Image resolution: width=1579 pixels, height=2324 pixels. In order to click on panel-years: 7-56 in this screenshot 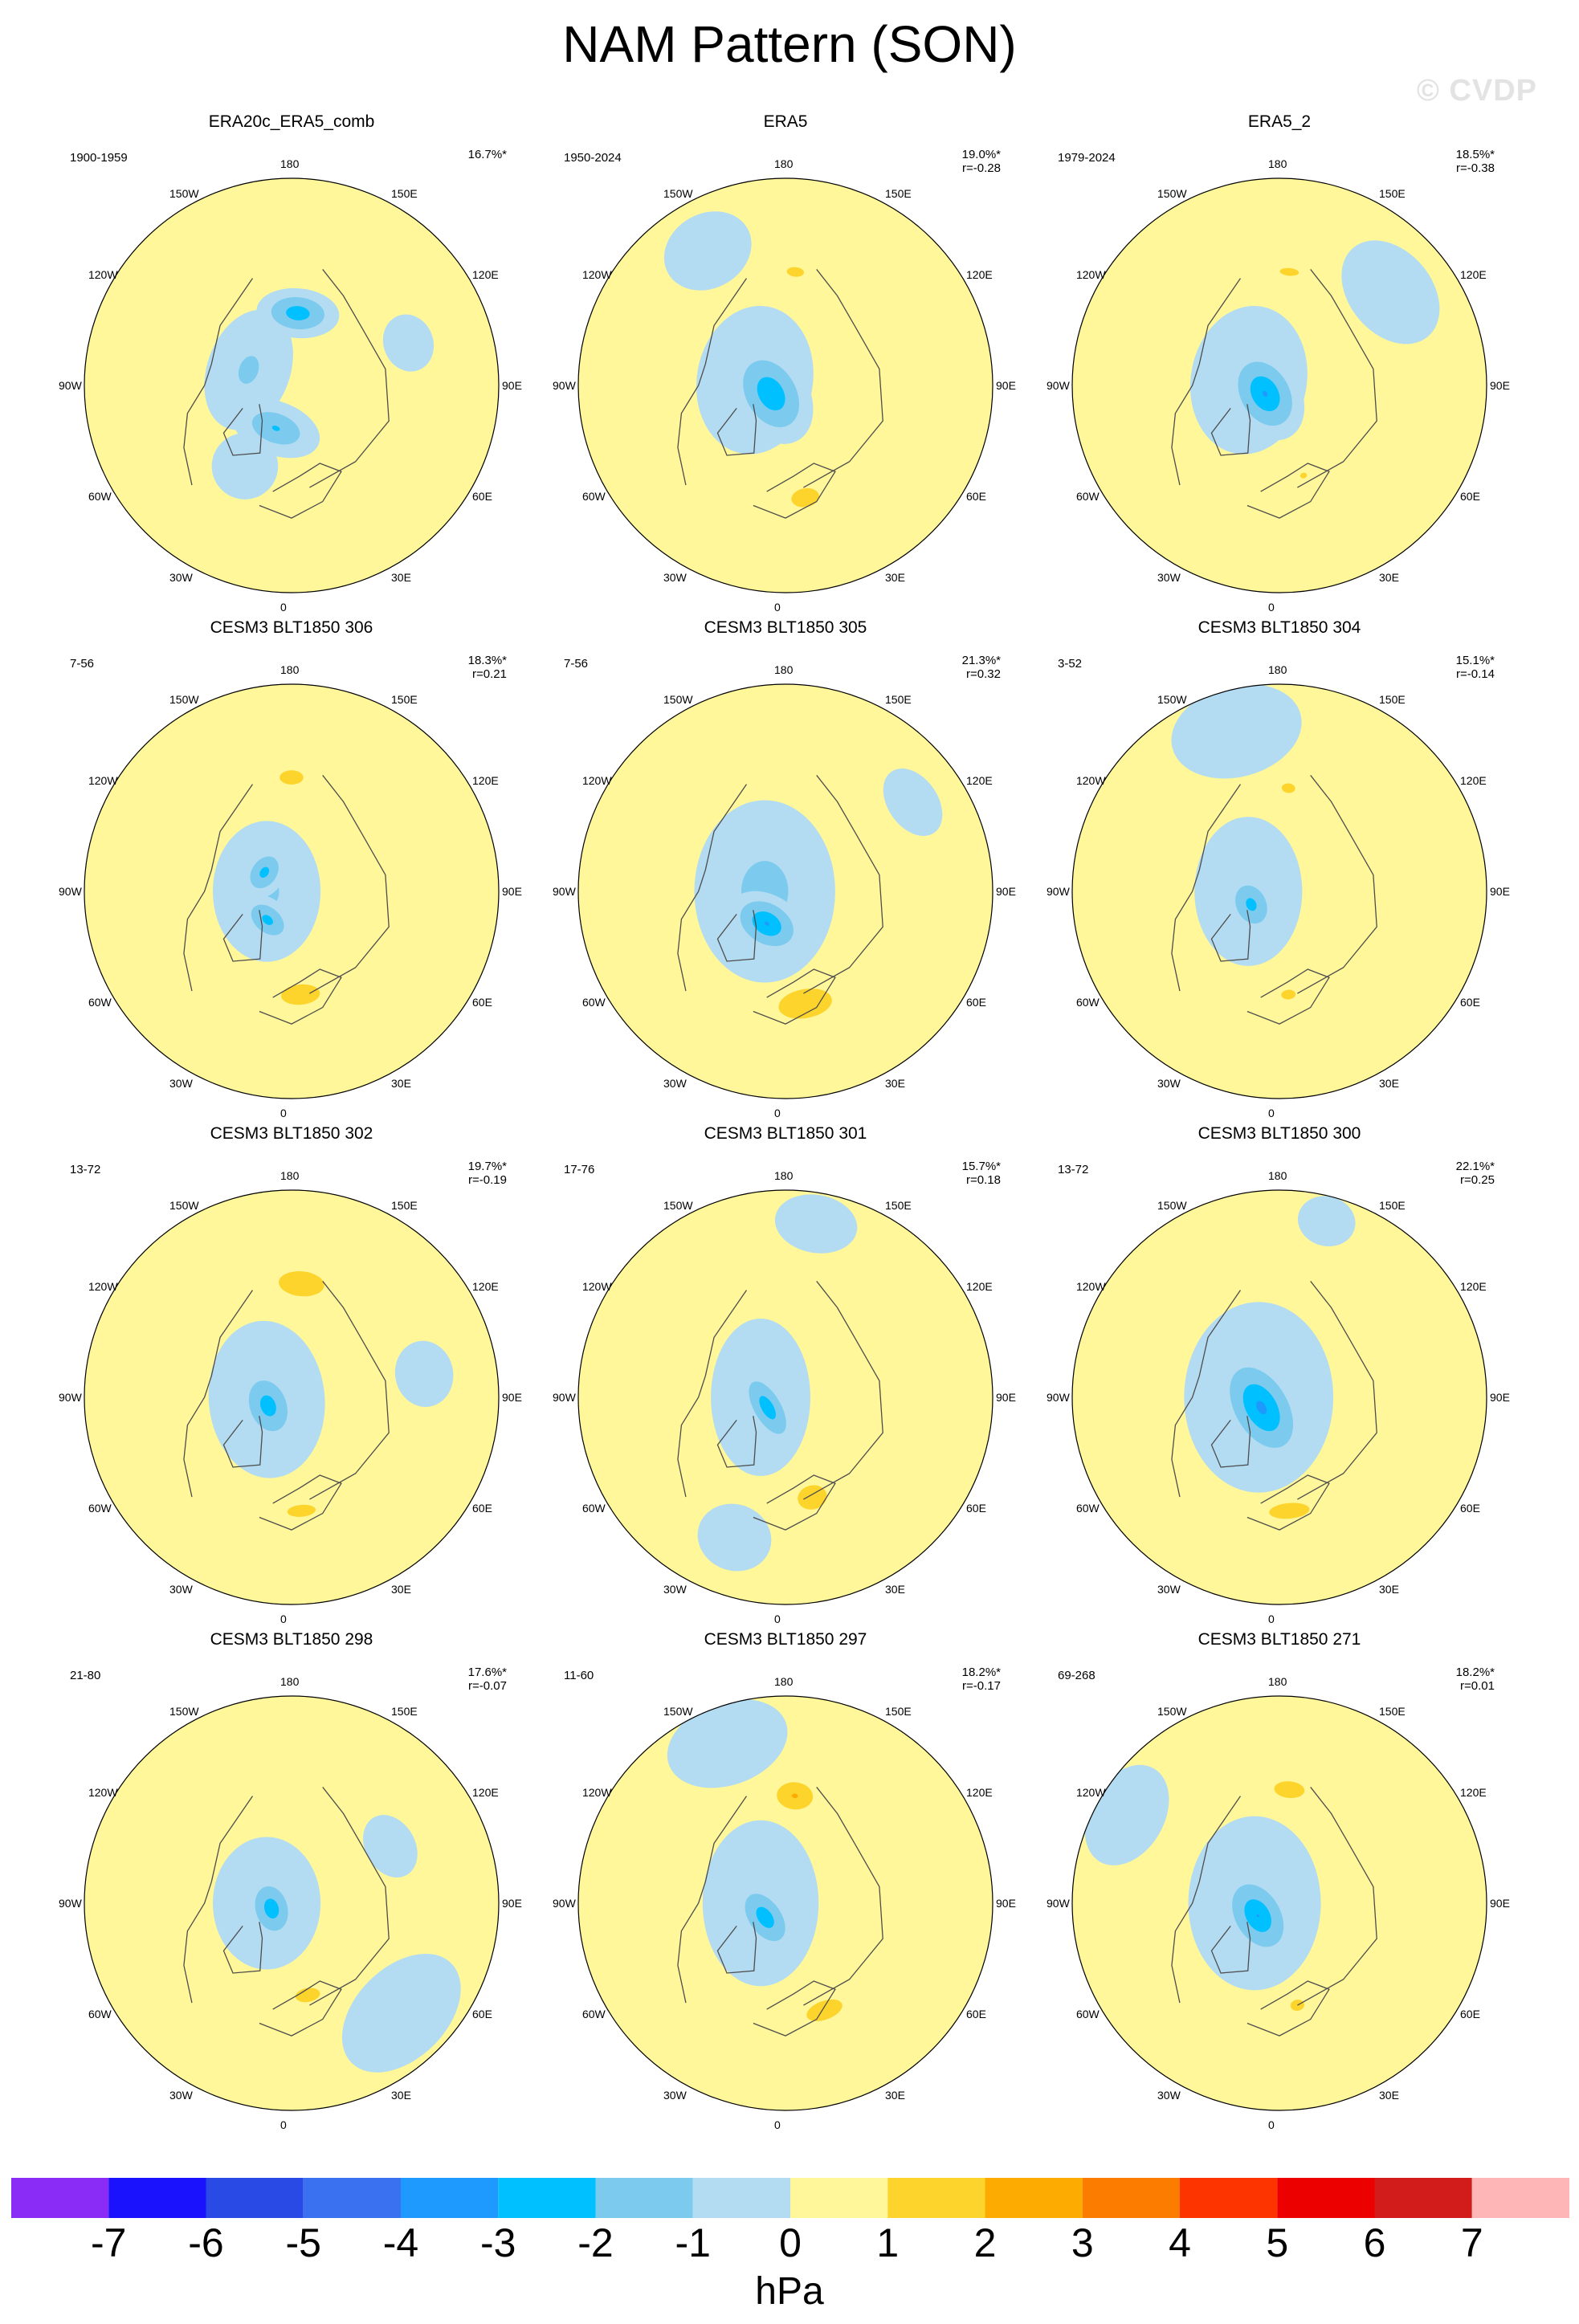, I will do `click(82, 664)`.